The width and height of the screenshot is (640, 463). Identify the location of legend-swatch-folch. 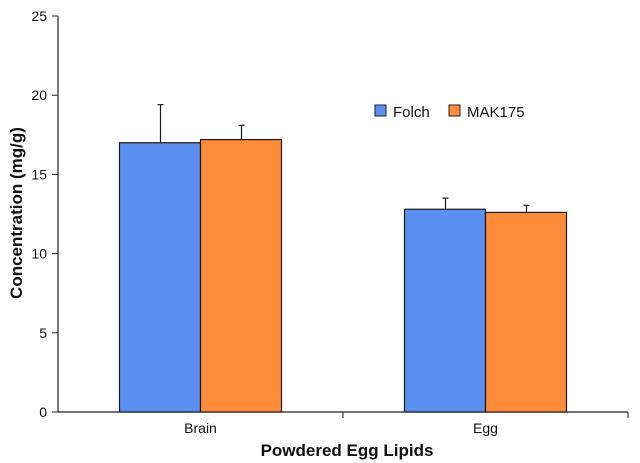
(380, 110).